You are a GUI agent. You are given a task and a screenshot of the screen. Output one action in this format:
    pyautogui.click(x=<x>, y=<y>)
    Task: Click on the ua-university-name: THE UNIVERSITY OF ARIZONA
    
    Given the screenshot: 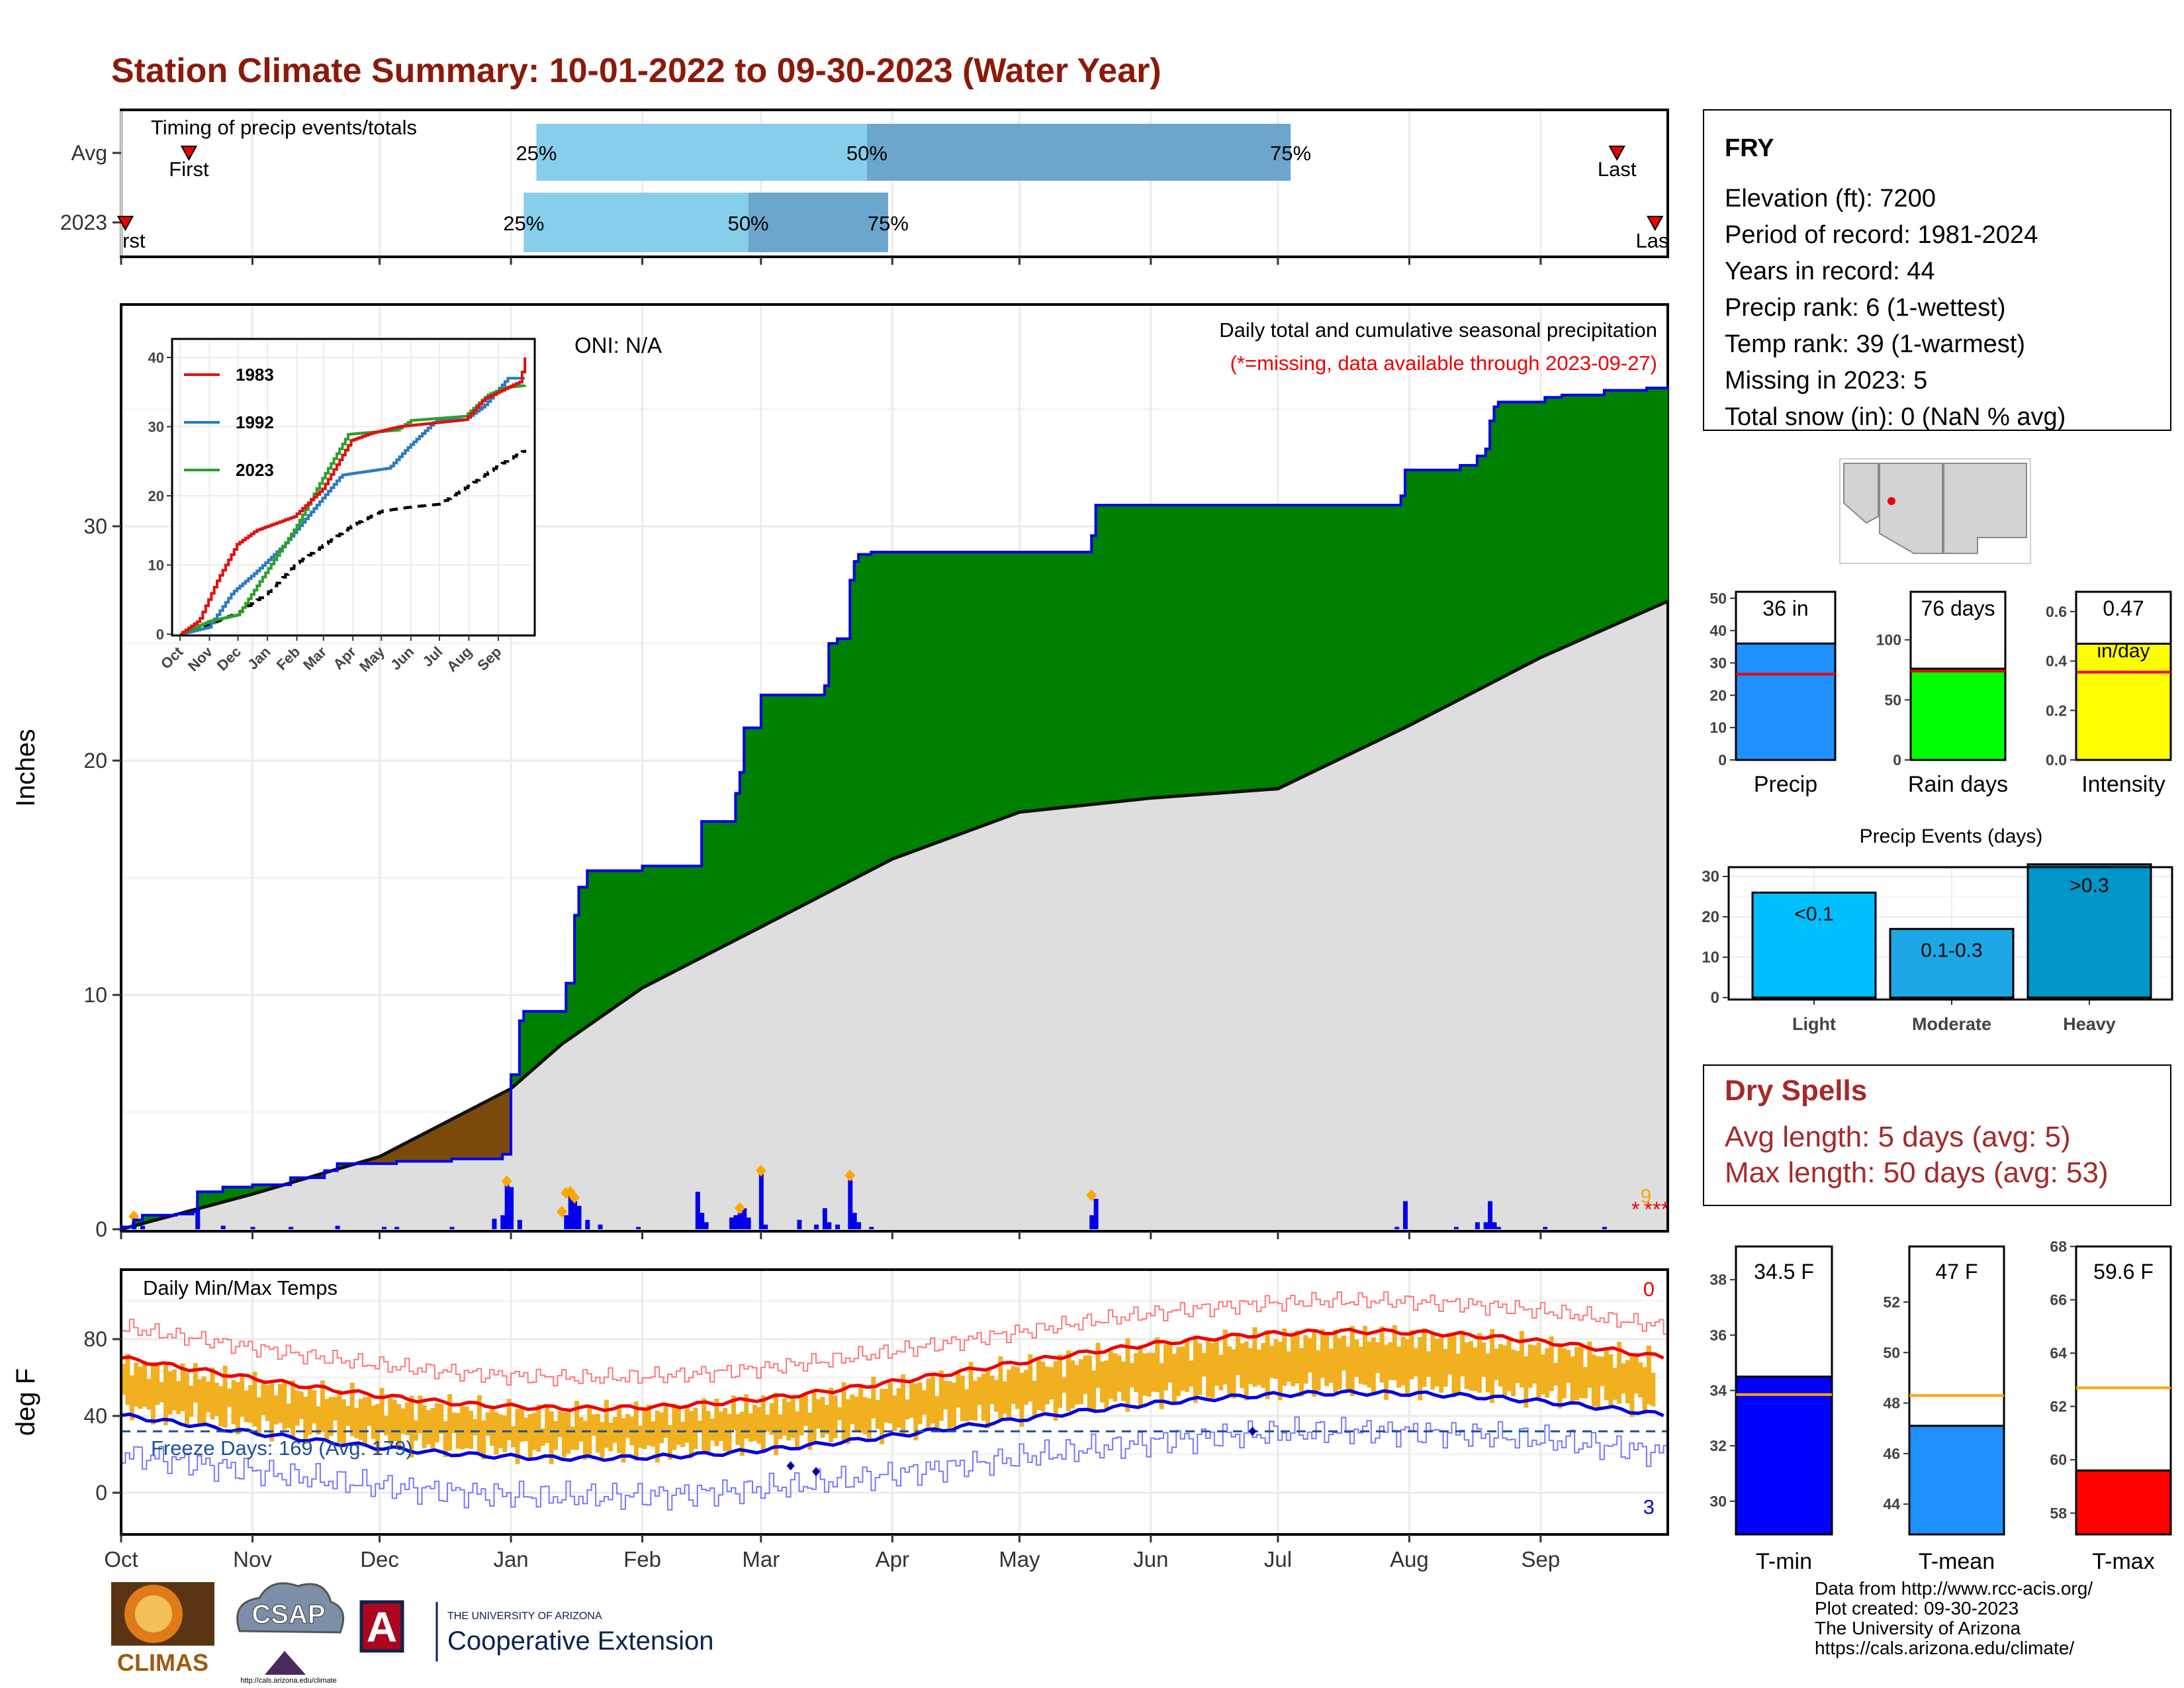 What is the action you would take?
    pyautogui.click(x=524, y=1616)
    